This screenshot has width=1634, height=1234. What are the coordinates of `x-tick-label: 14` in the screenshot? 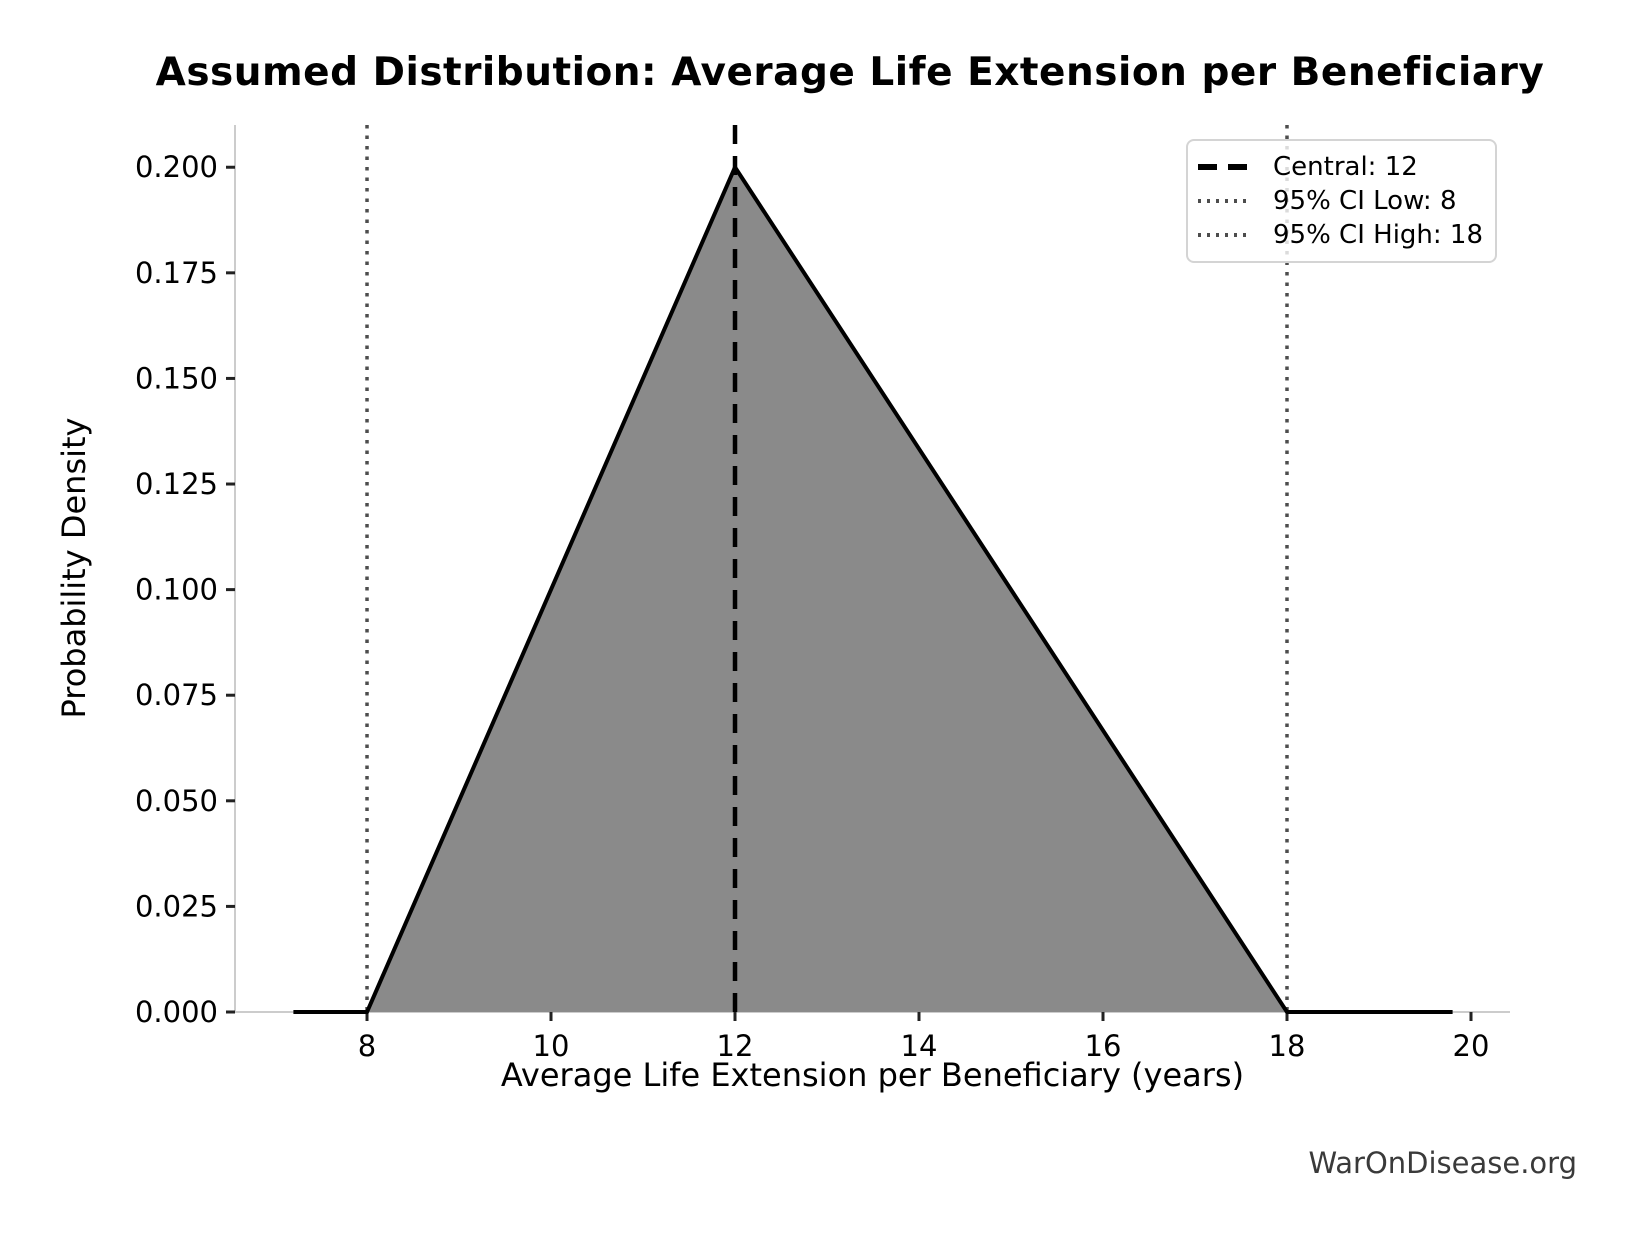 It's located at (919, 1046).